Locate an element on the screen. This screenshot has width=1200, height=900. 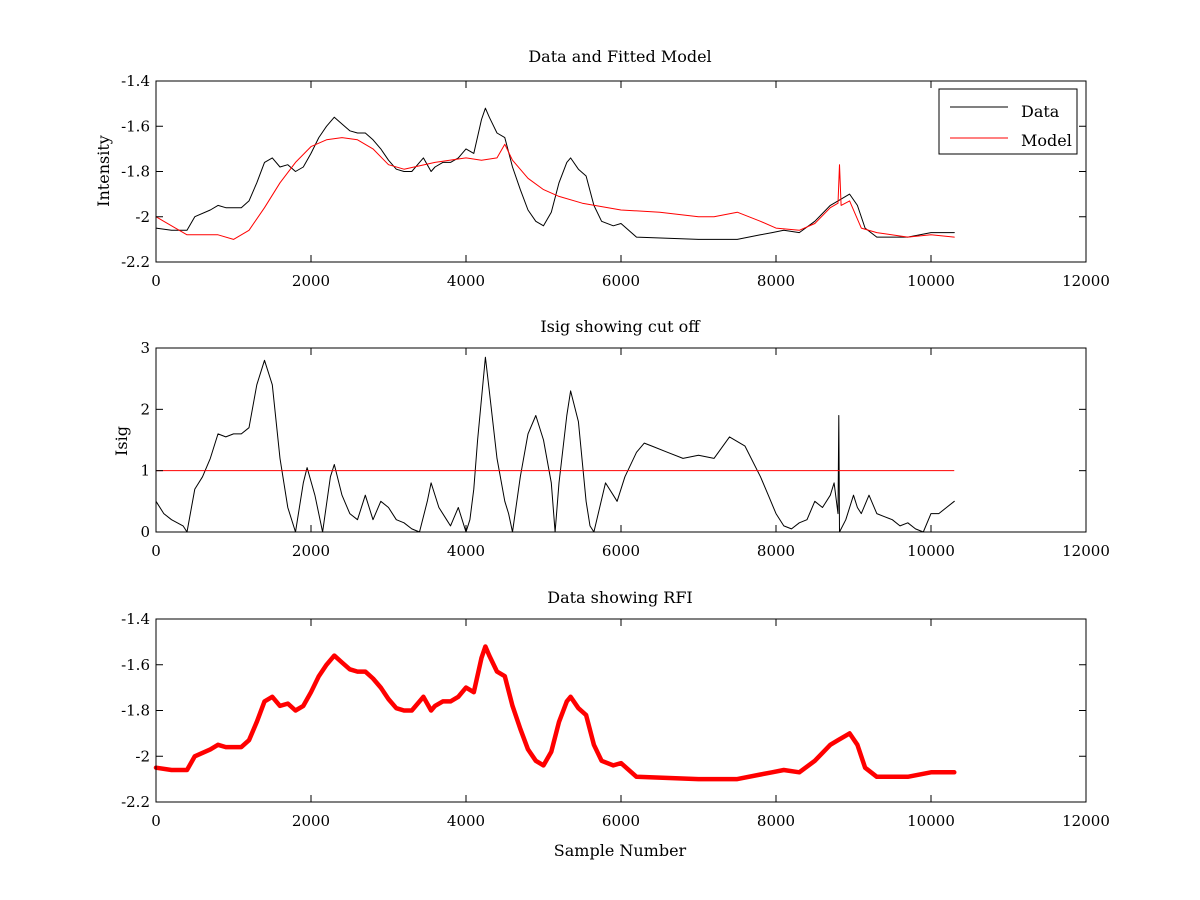
legend-label-model: Model is located at coordinates (1046, 140).